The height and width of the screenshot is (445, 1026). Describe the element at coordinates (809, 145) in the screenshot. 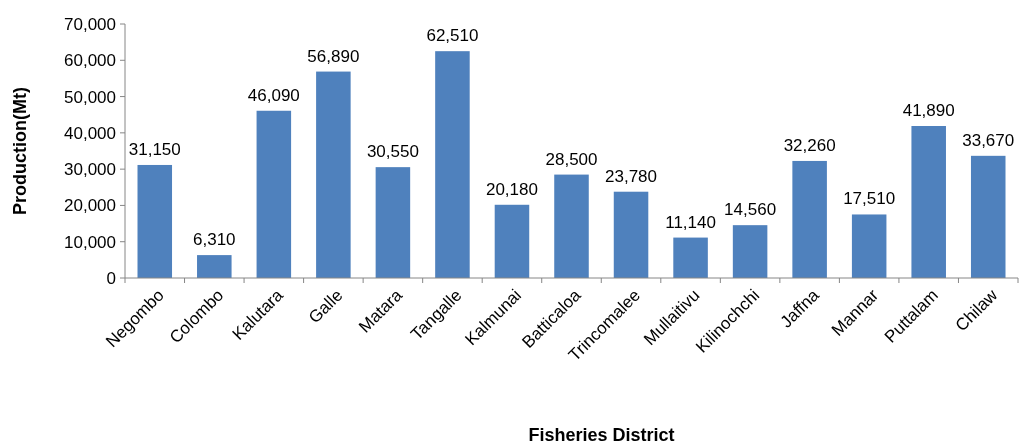

I see `data-label: 32,260` at that location.